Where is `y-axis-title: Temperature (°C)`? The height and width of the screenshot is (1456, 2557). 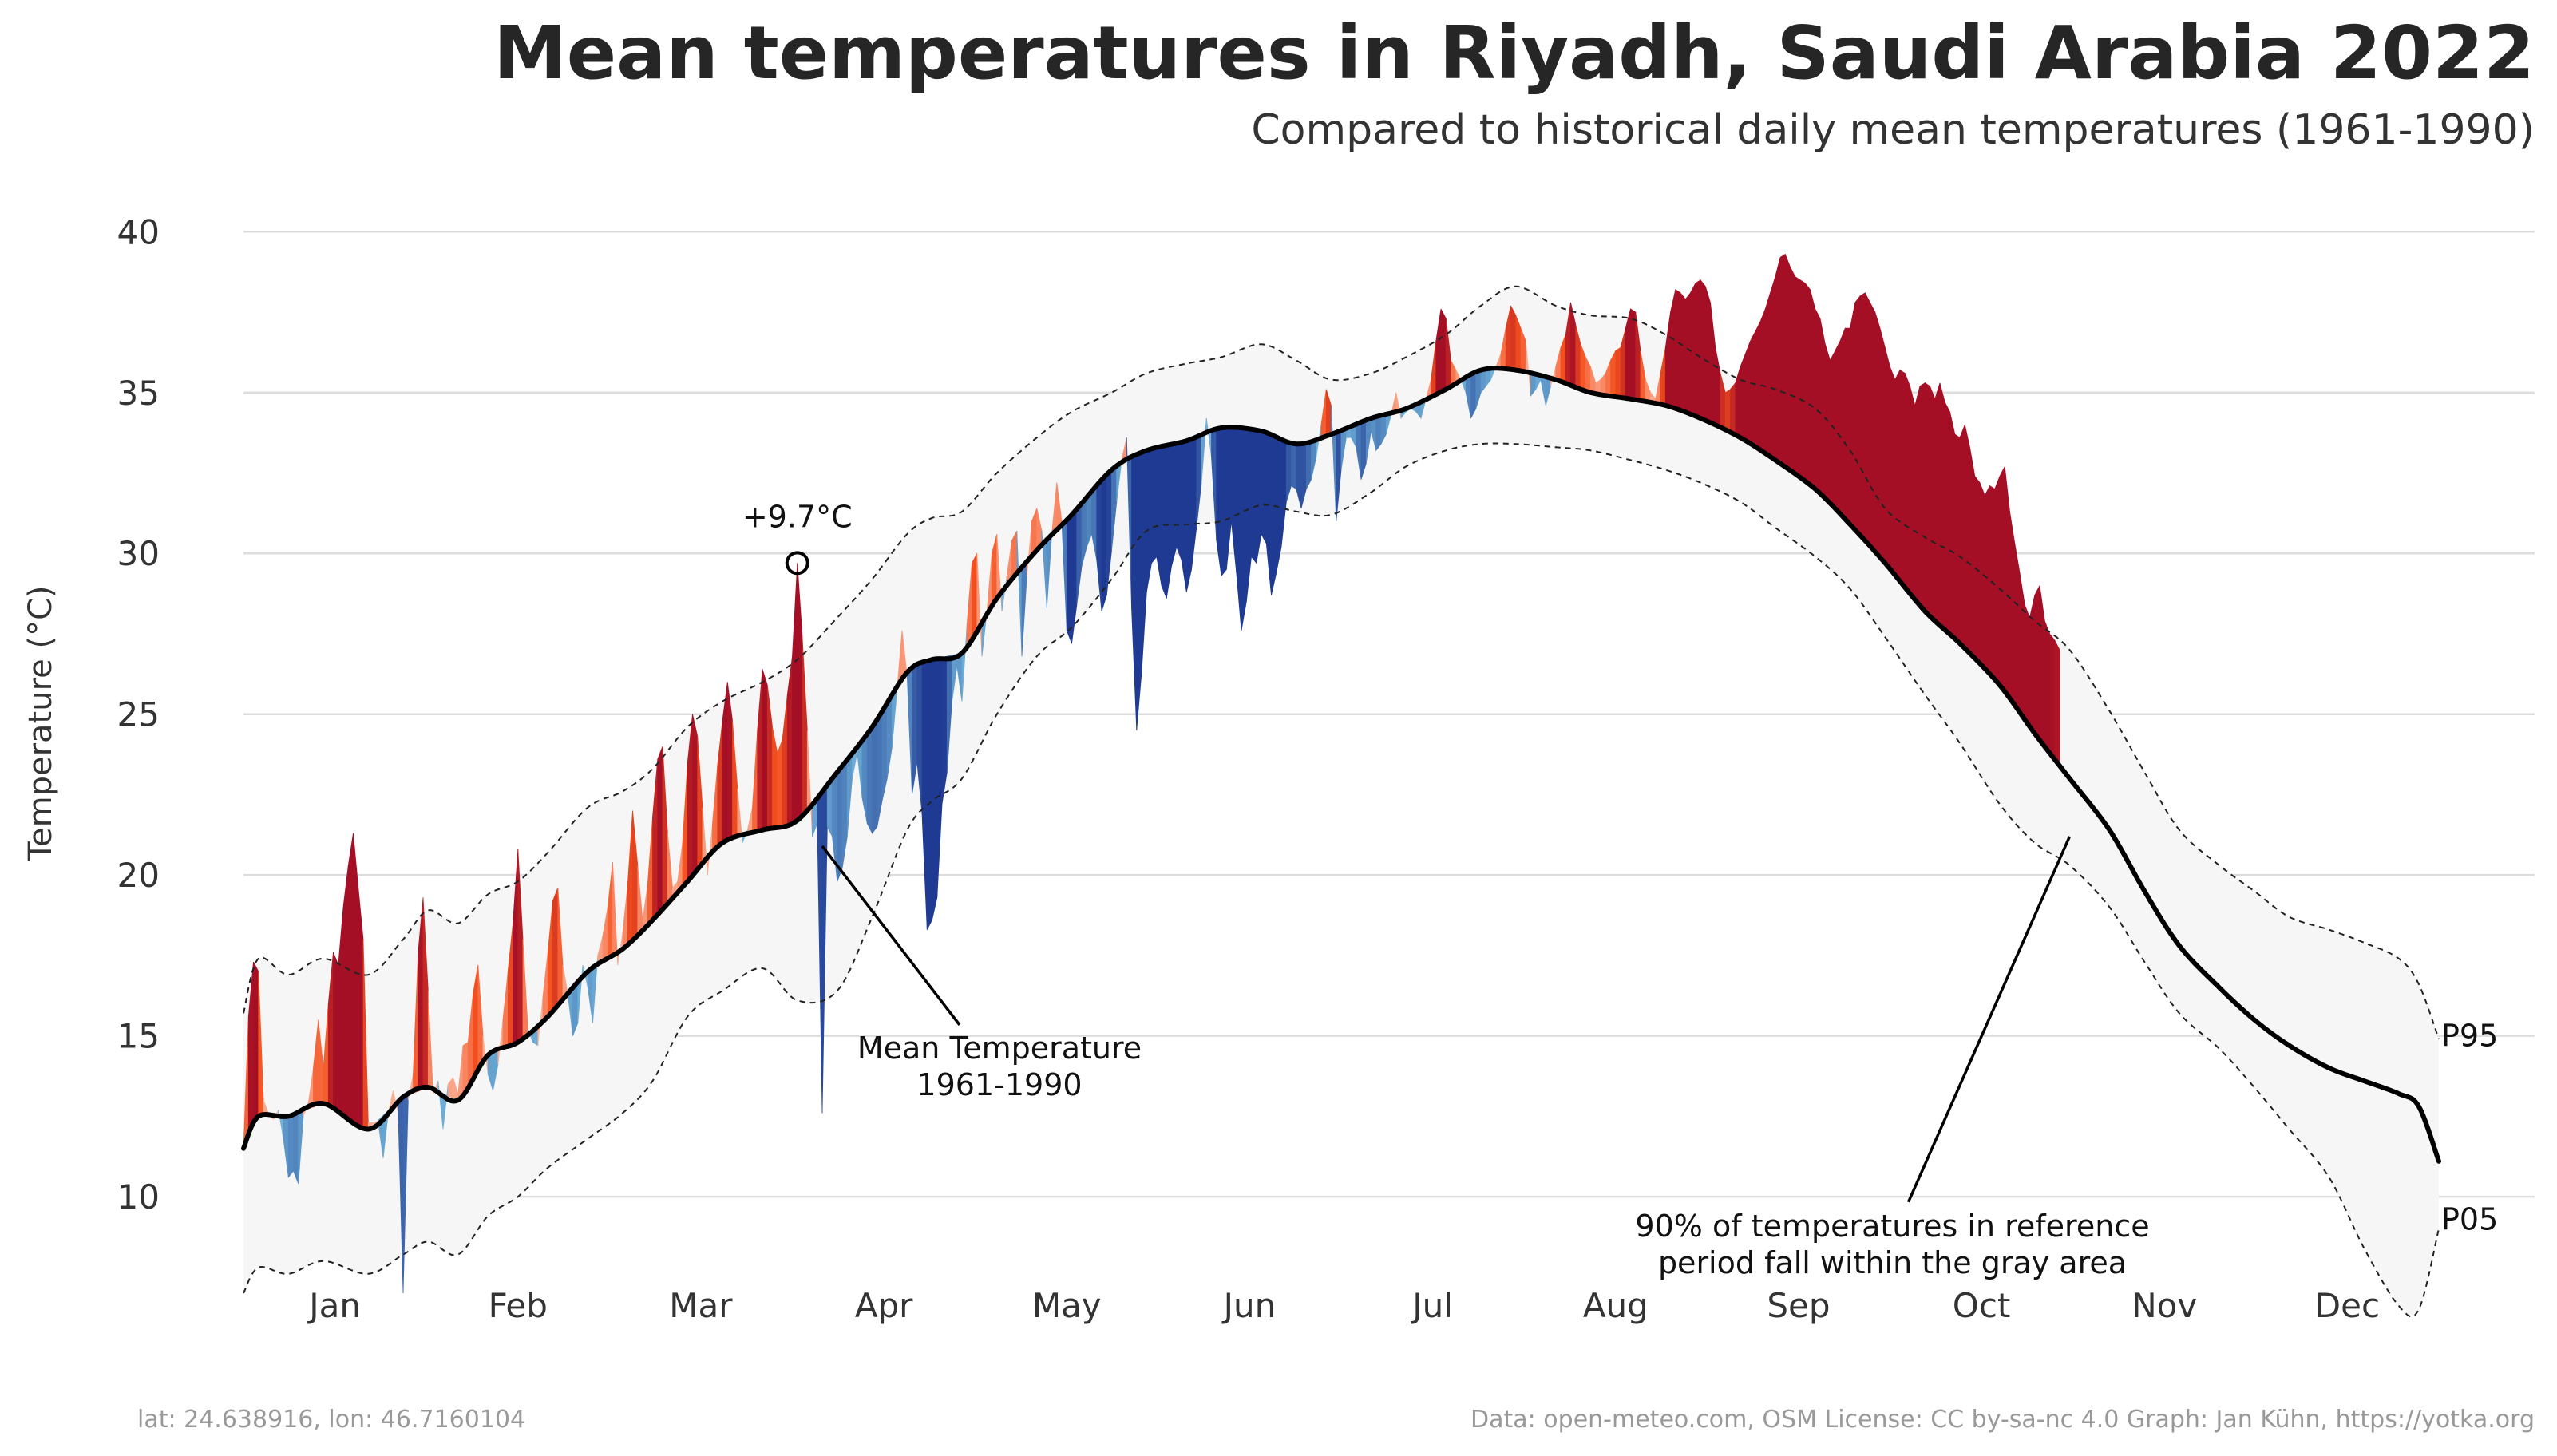 y-axis-title: Temperature (°C) is located at coordinates (40, 723).